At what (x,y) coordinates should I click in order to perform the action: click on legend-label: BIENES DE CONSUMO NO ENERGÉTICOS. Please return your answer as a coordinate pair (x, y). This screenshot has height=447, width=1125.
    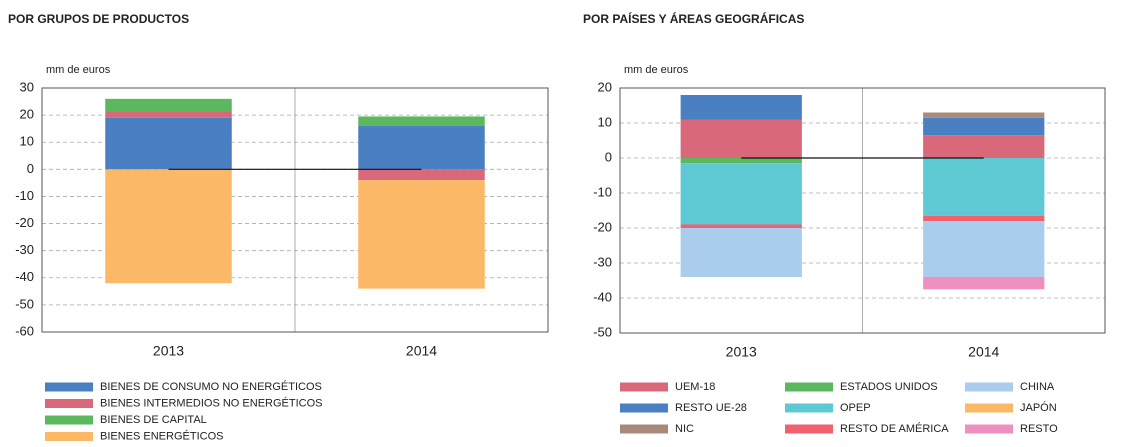
    Looking at the image, I should click on (211, 386).